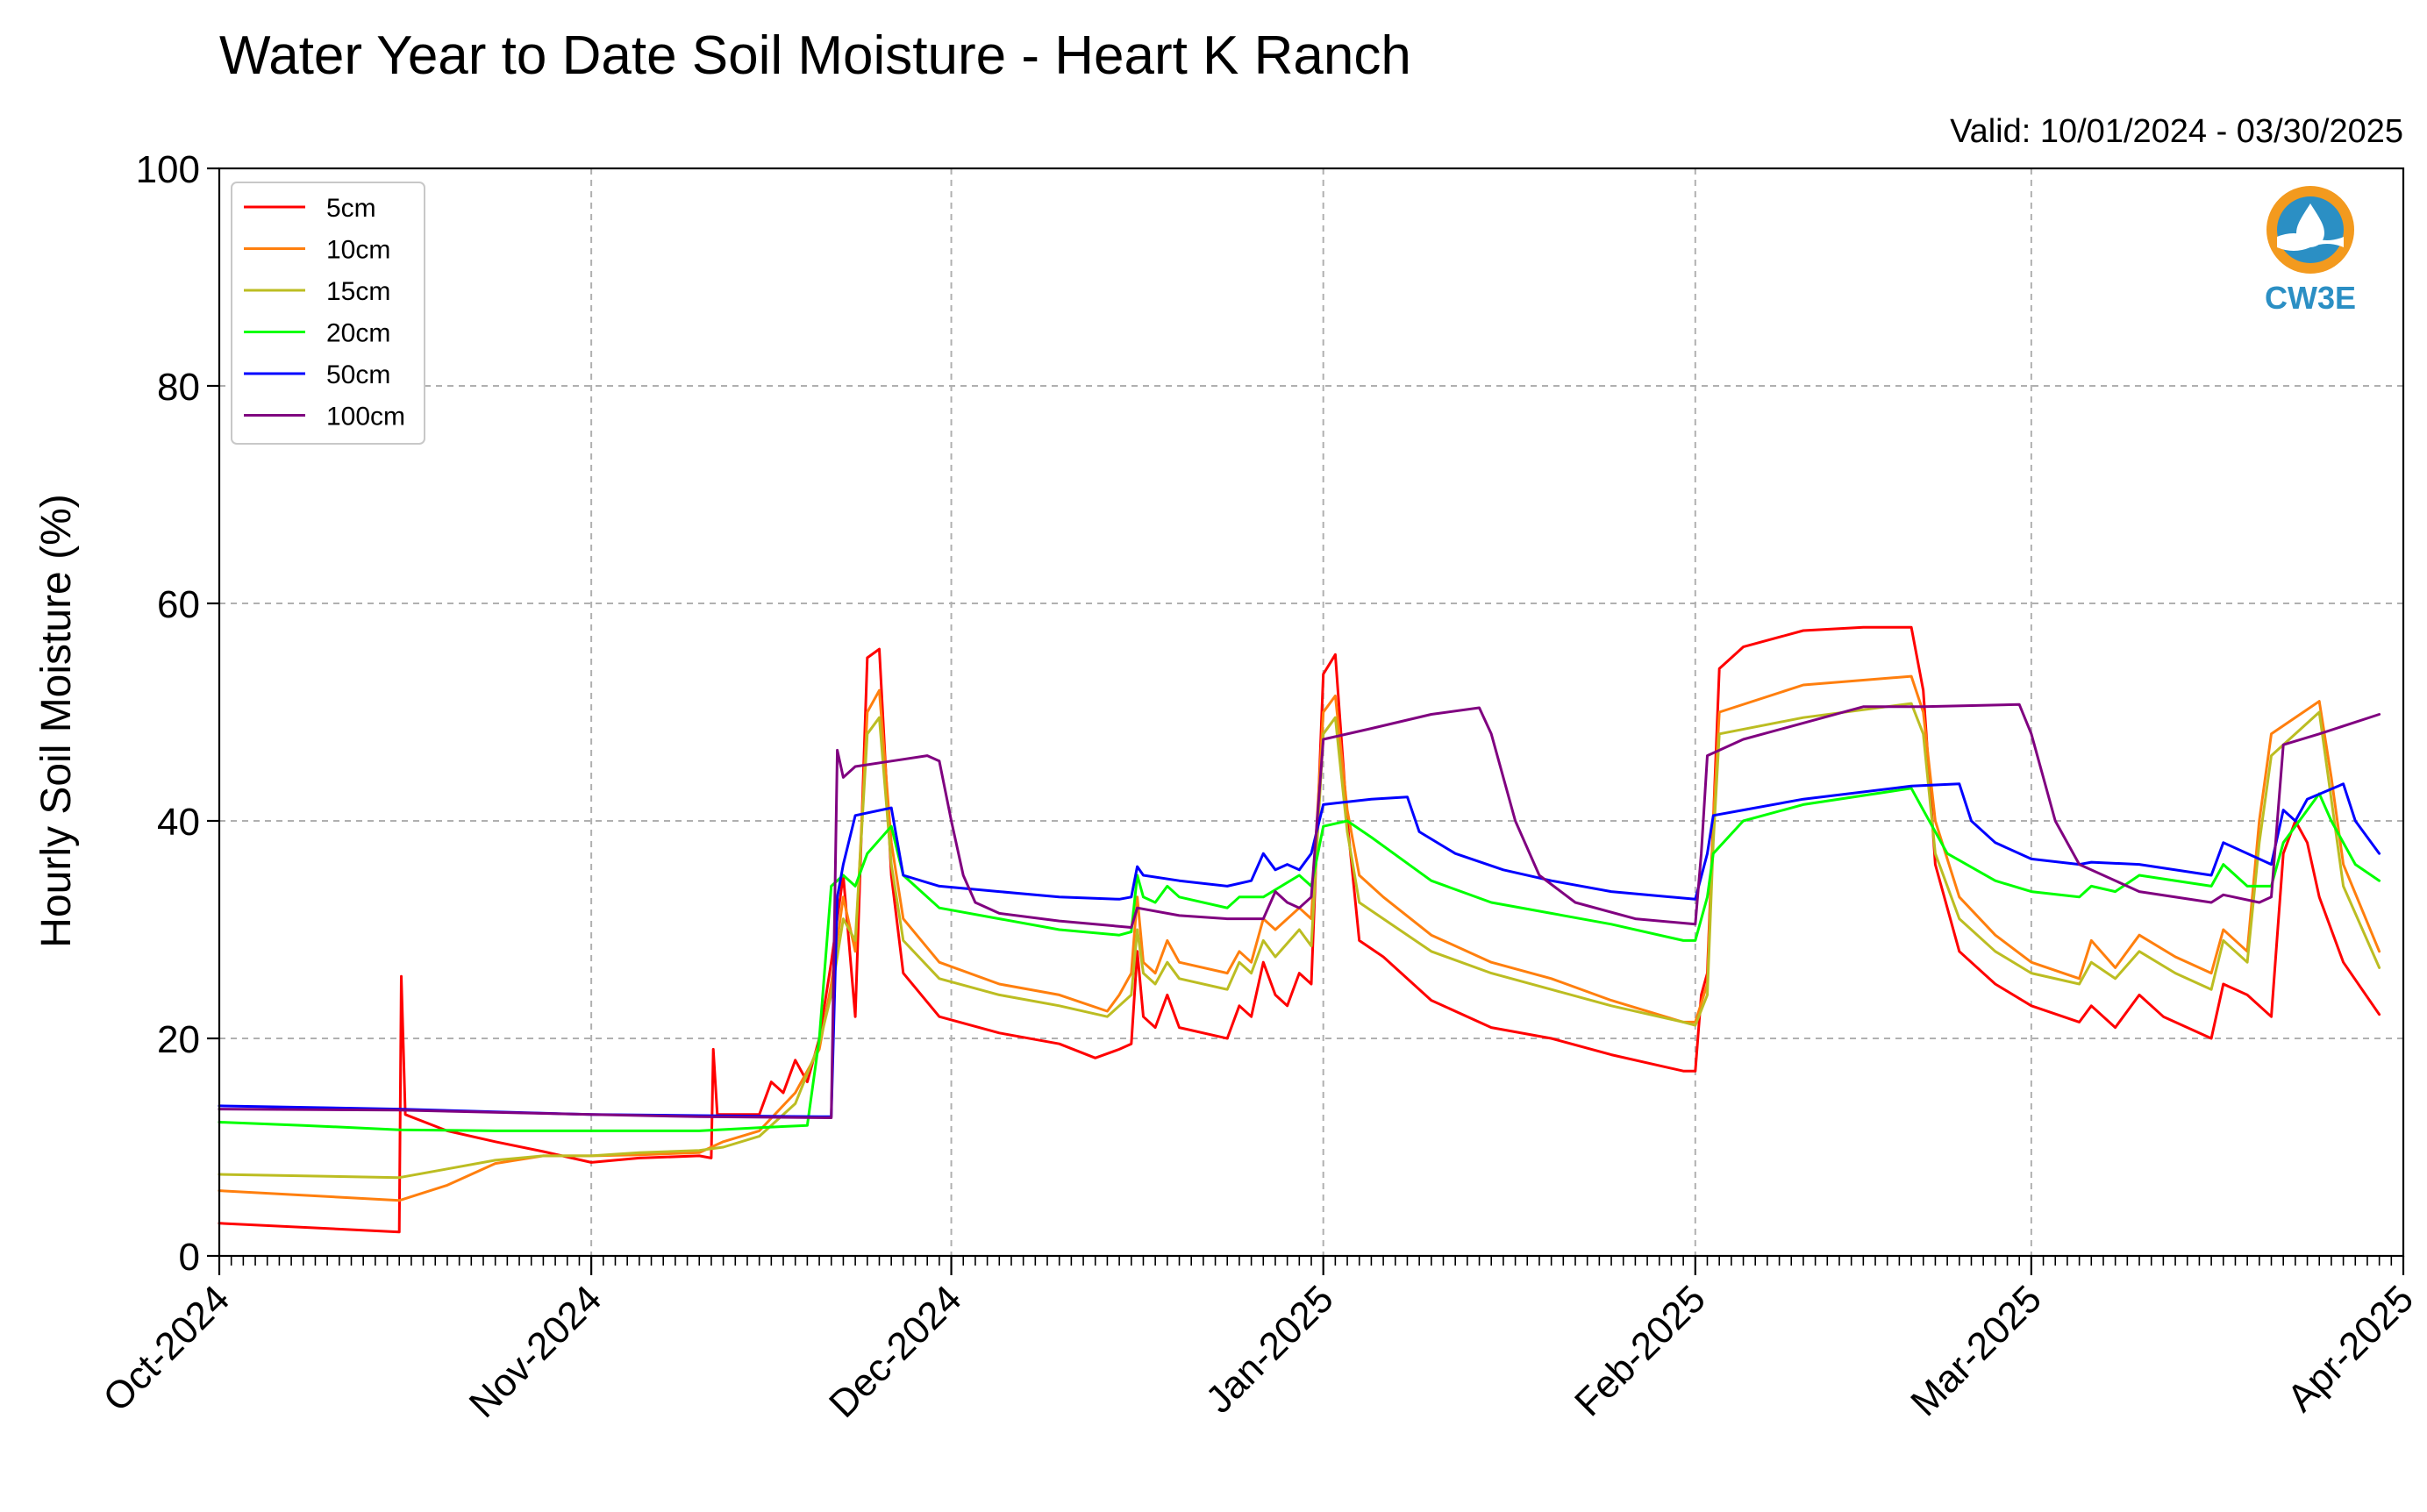 The height and width of the screenshot is (1512, 2427). Describe the element at coordinates (366, 417) in the screenshot. I see `legend-label: 100cm` at that location.